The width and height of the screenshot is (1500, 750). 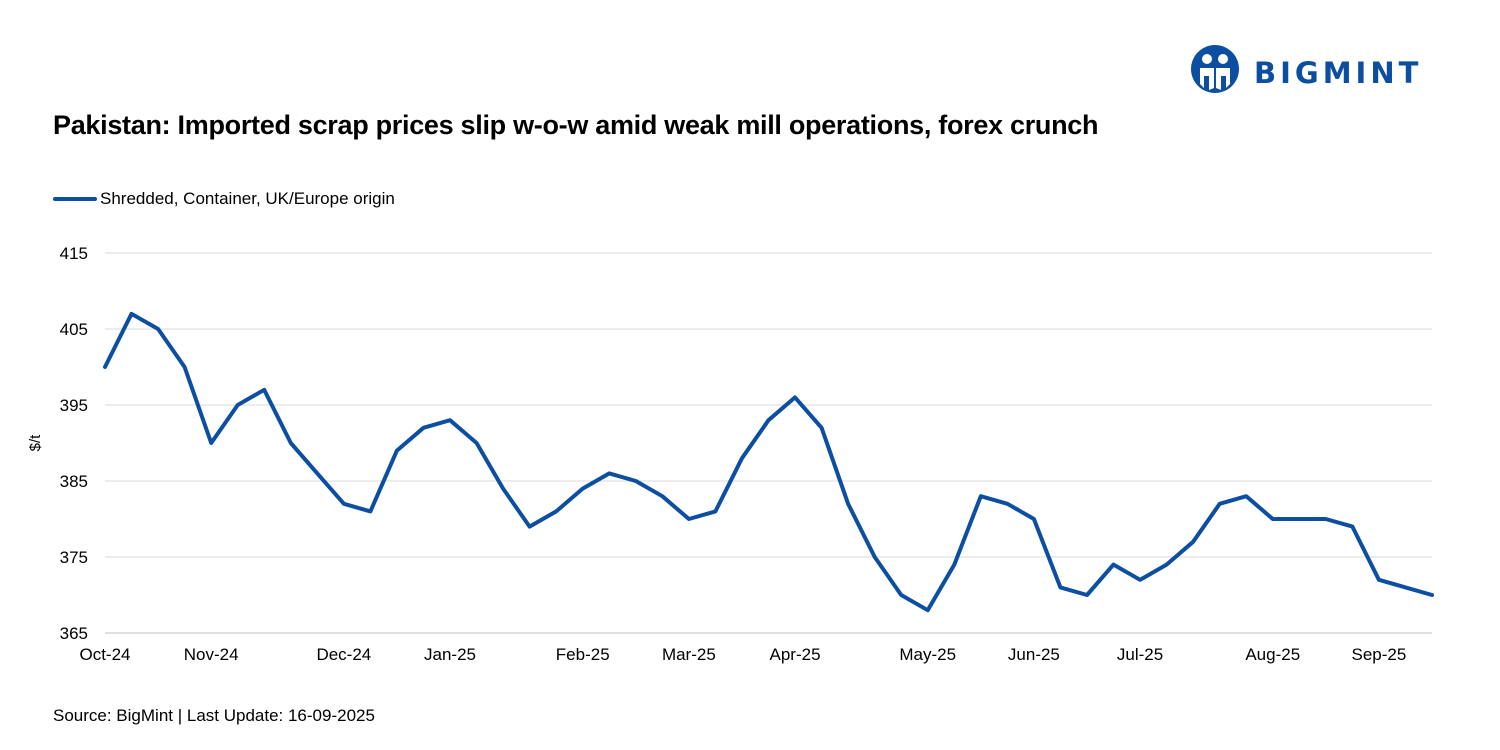 What do you see at coordinates (583, 654) in the screenshot?
I see `x-tick-label: Feb-25` at bounding box center [583, 654].